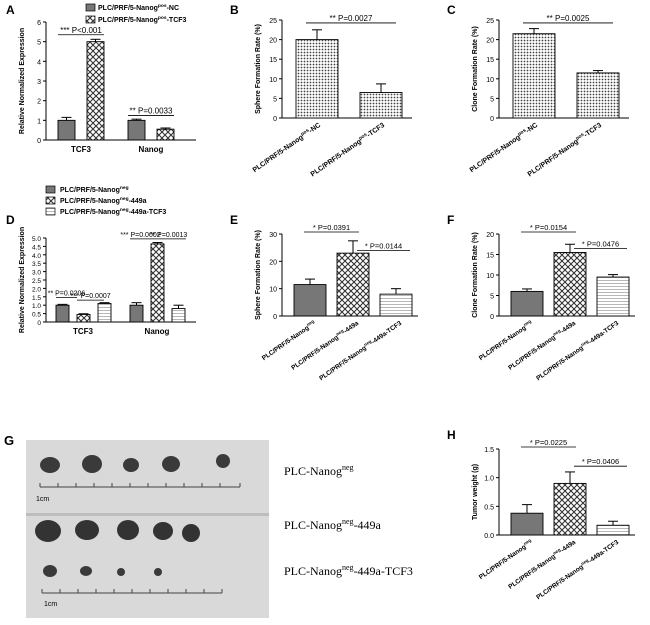 The image size is (650, 625). I want to click on y-axis-label: Relative Normalized Expression, so click(22, 81).